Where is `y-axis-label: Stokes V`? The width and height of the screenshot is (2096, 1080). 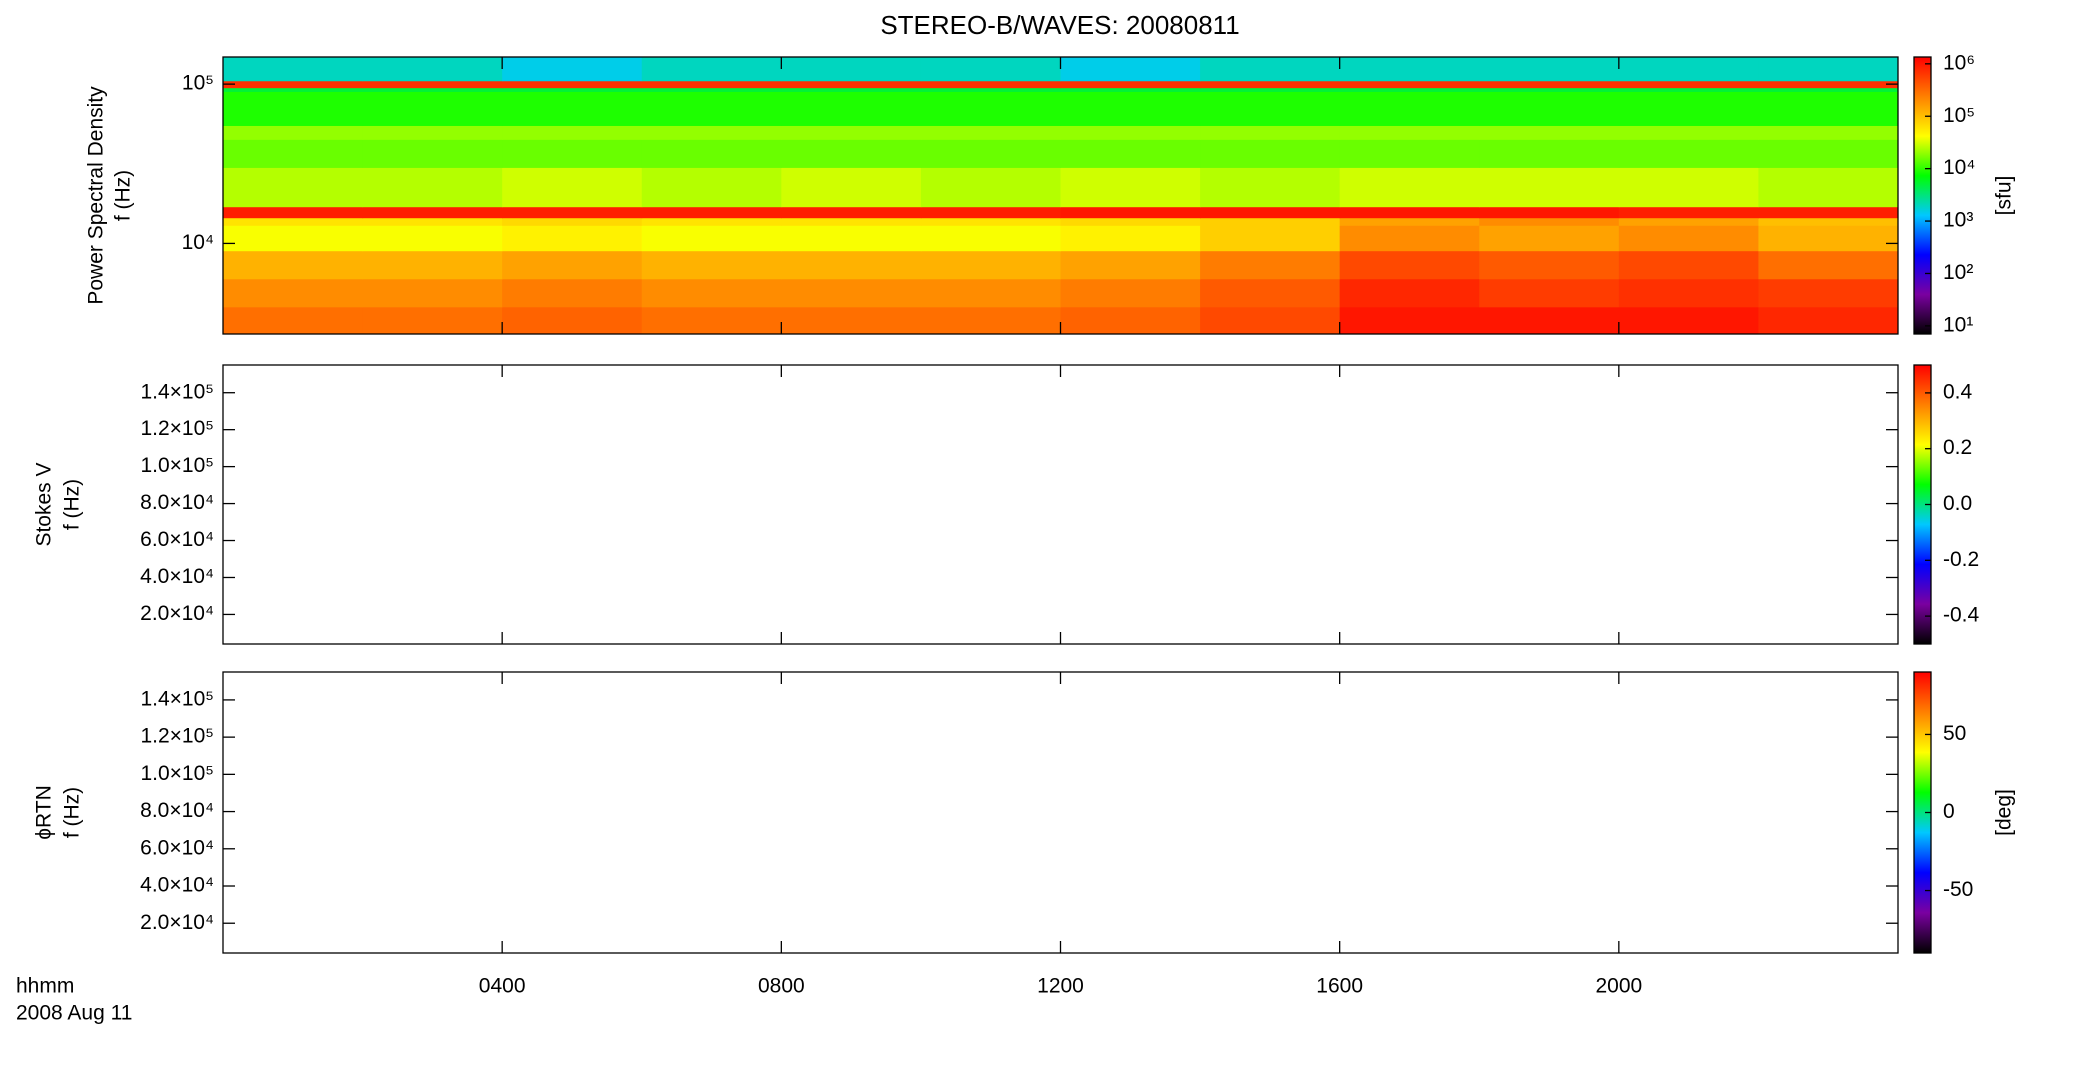
y-axis-label: Stokes V is located at coordinates (44, 504).